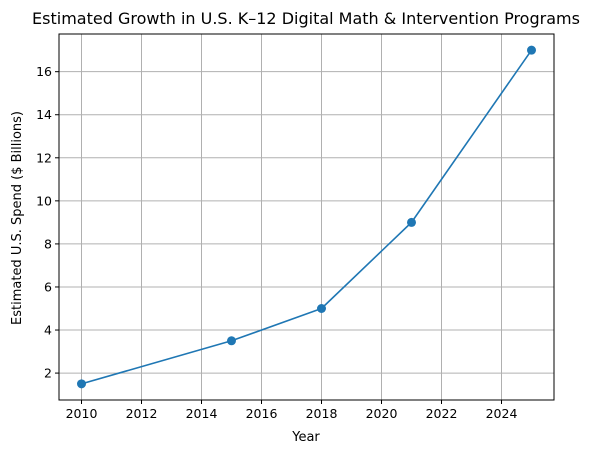 This screenshot has height=455, width=599. What do you see at coordinates (142, 413) in the screenshot?
I see `x-tick-label: 2012` at bounding box center [142, 413].